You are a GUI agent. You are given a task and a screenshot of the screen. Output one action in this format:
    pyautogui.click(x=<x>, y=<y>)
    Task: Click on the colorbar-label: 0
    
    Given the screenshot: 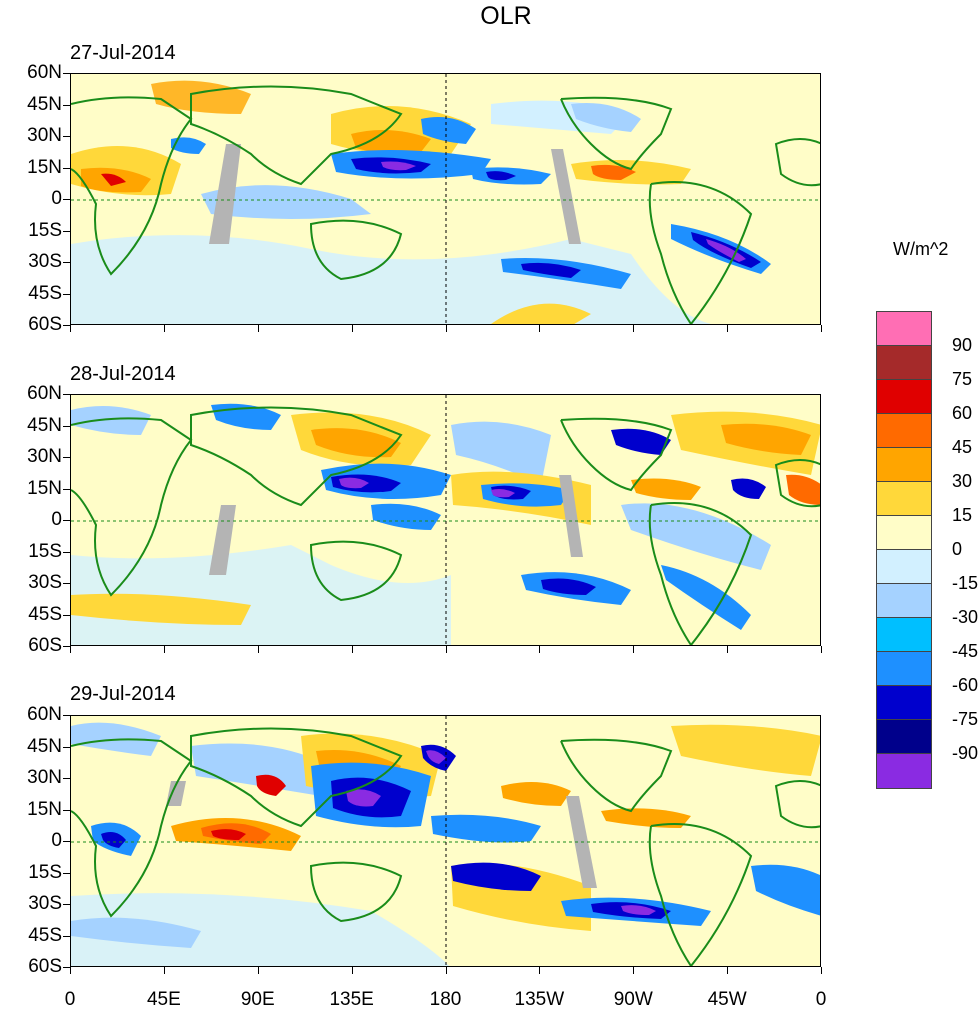 What is the action you would take?
    pyautogui.click(x=957, y=549)
    